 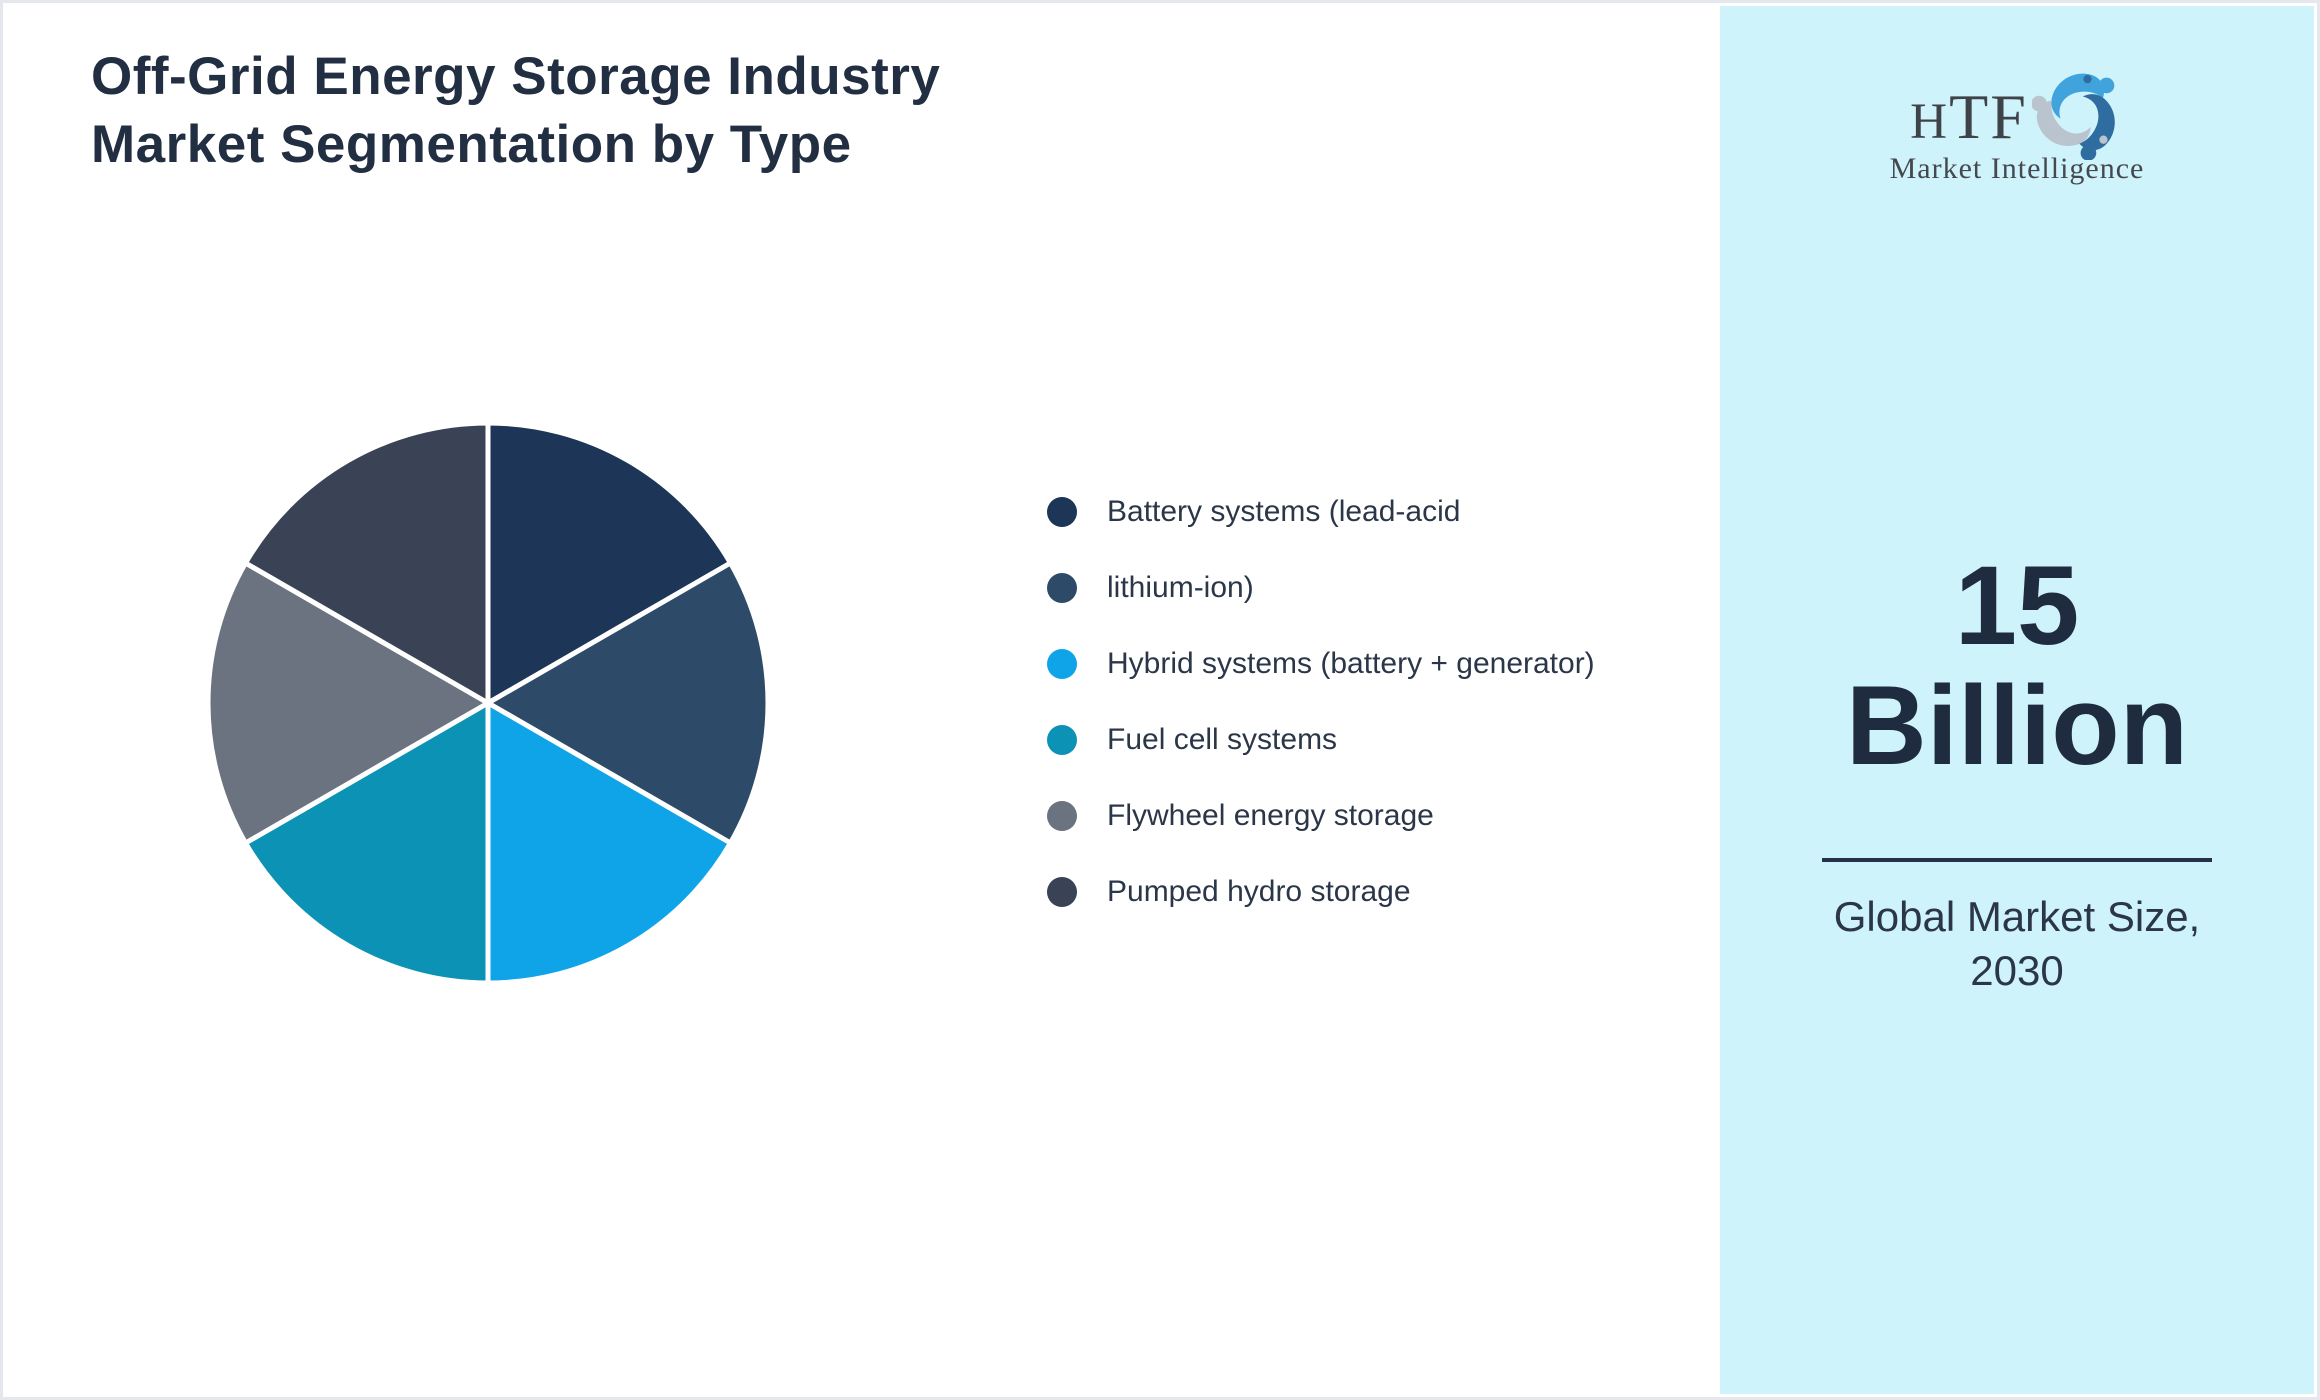 I want to click on legend-item-3: Hybrid systems (battery + generator), so click(x=1321, y=664).